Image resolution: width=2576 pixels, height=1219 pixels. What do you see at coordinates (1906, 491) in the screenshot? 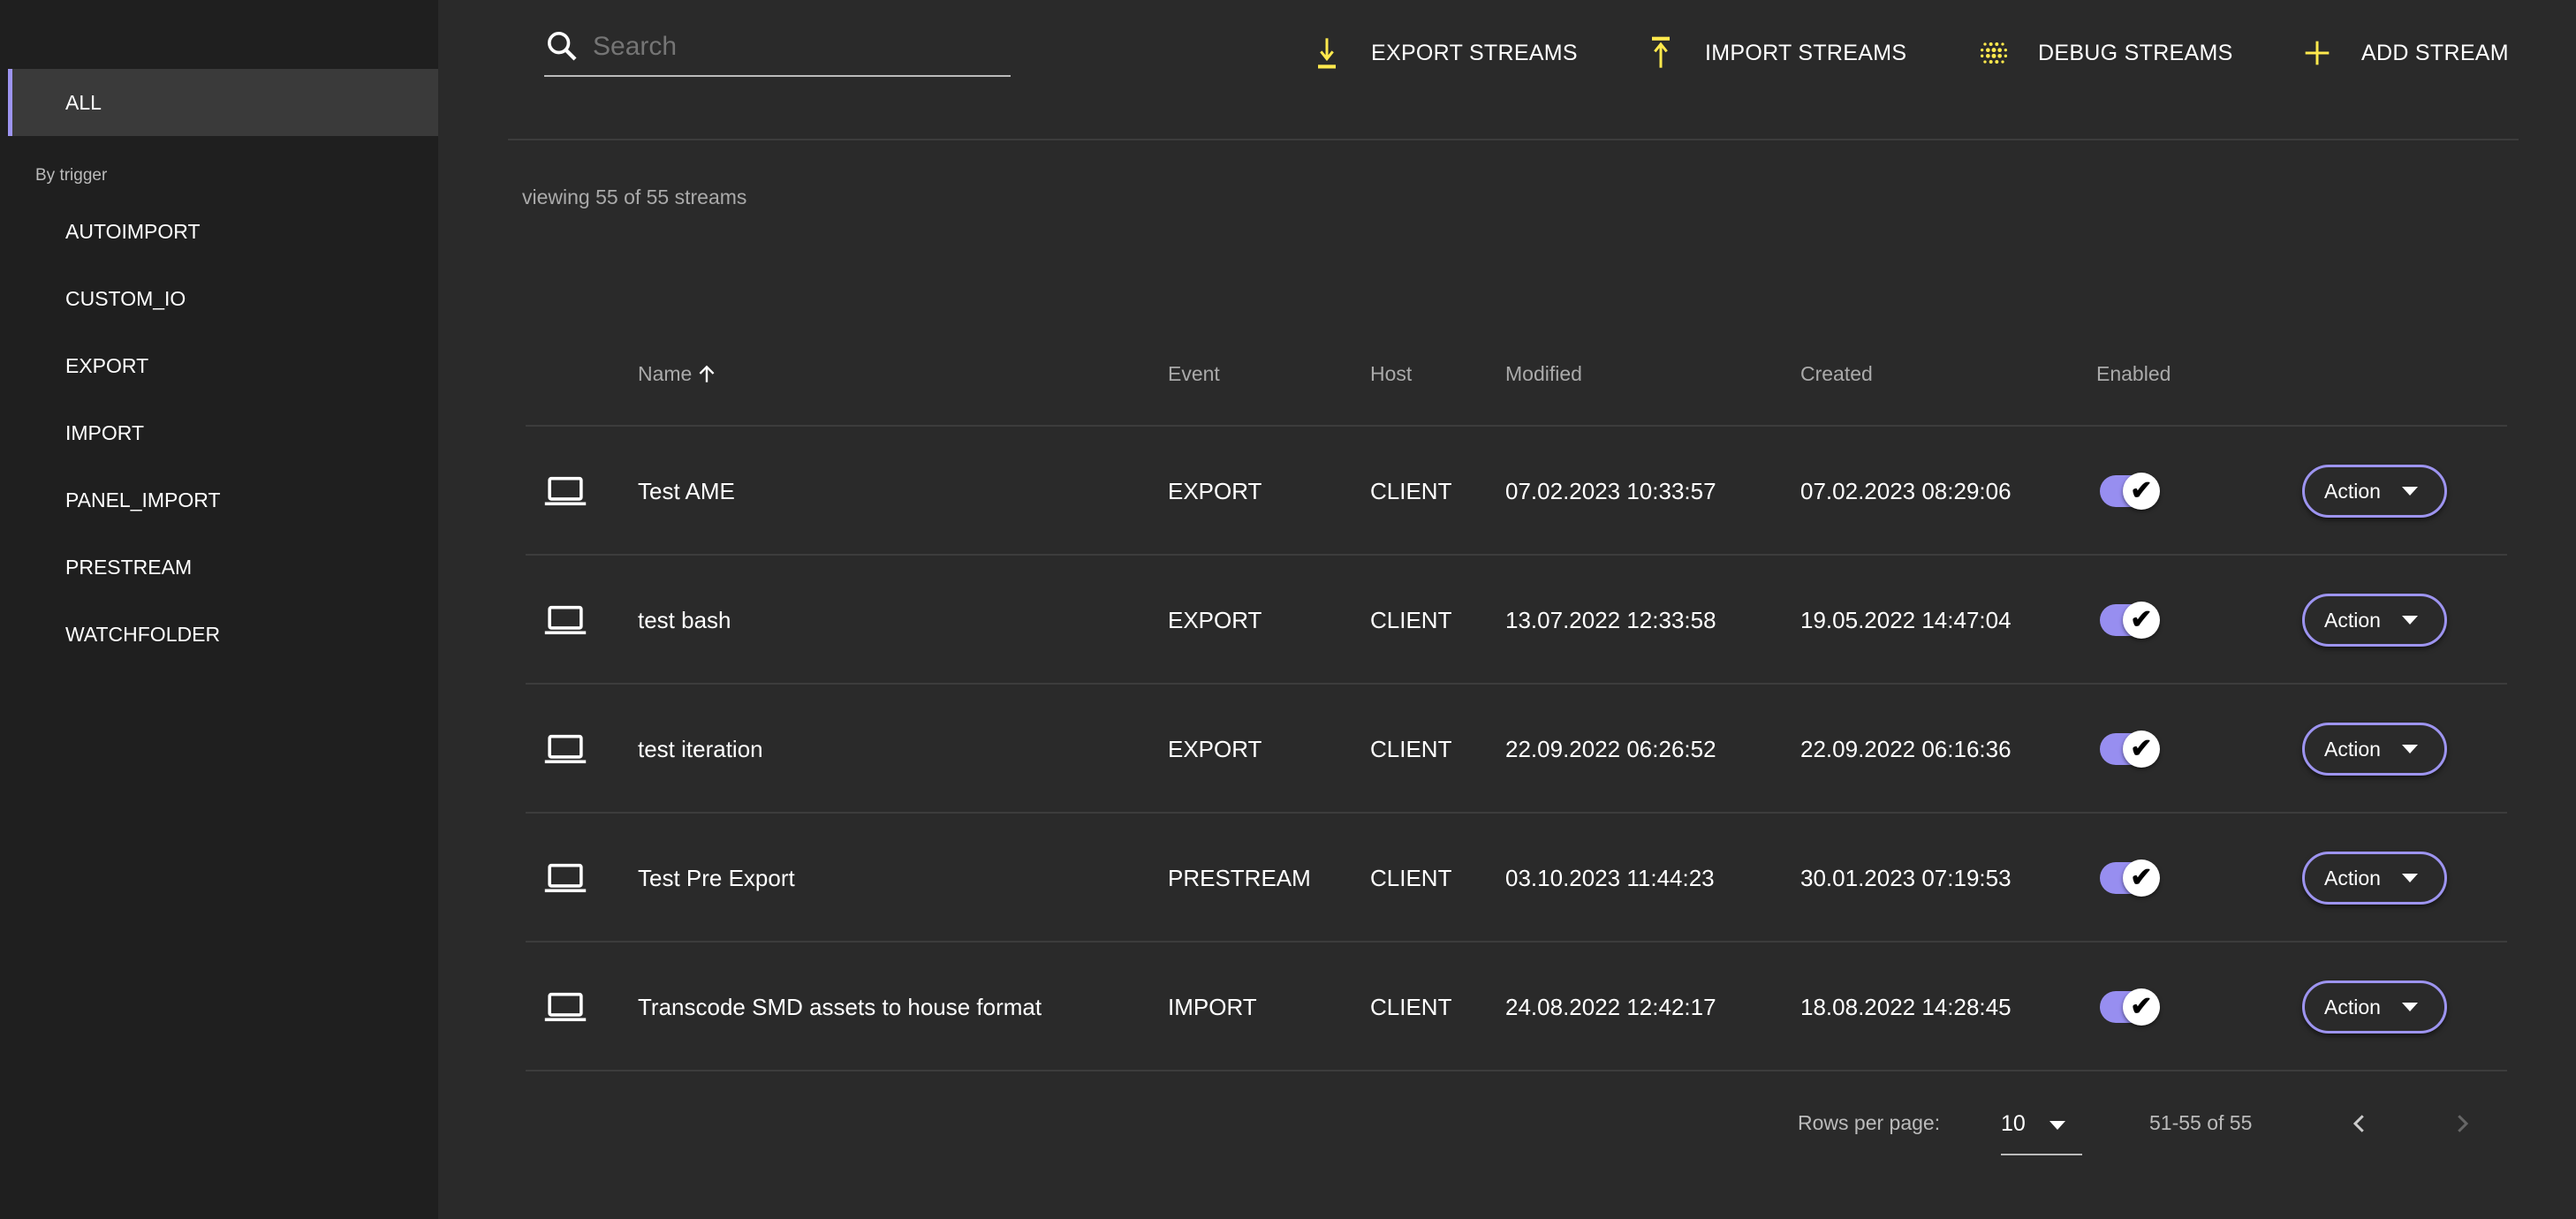
I see `stream-created: 07.02.2023 08:29:06` at bounding box center [1906, 491].